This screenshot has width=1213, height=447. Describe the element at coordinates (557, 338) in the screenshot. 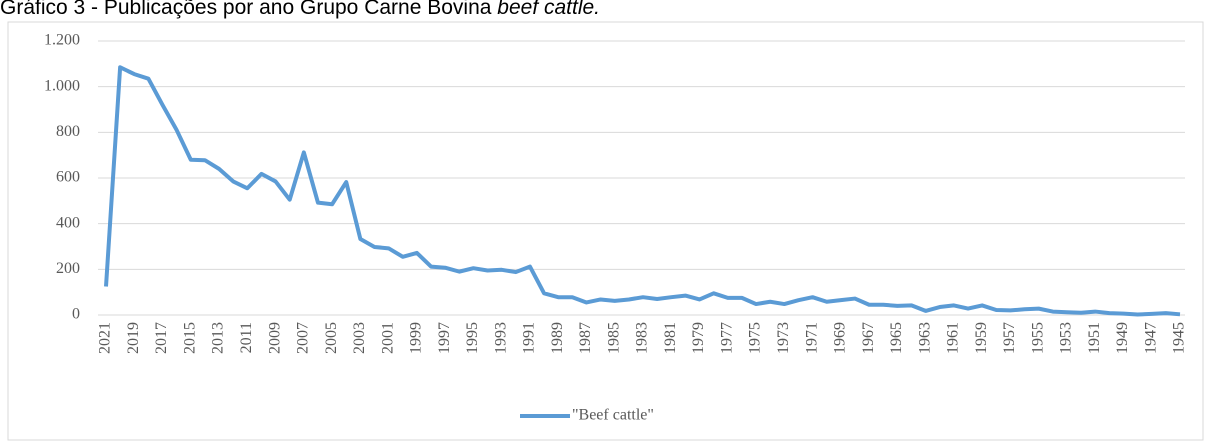

I see `x-tick-label: 1989` at that location.